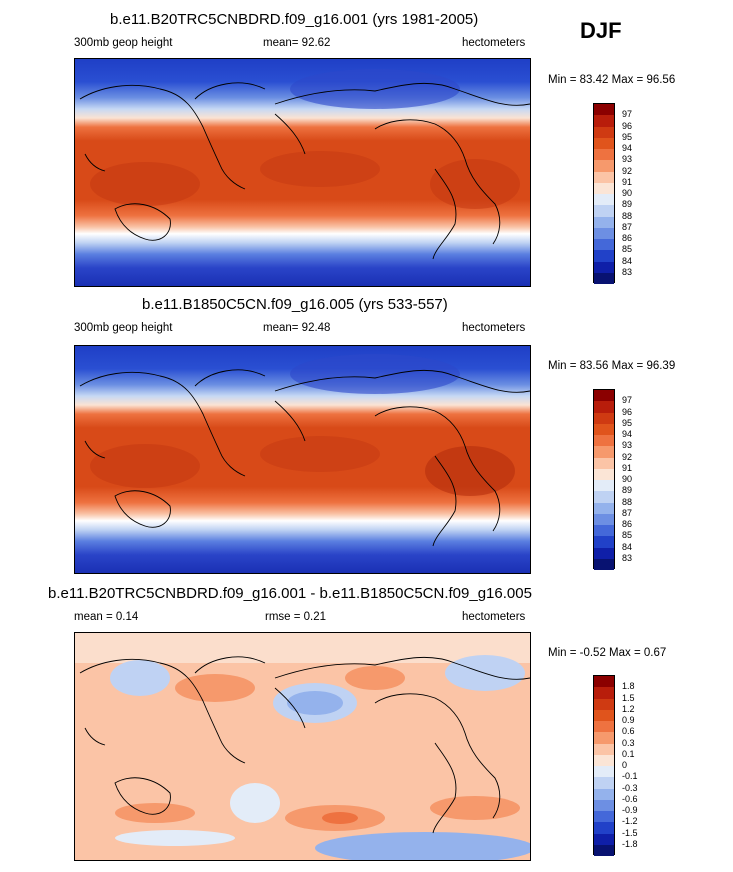 This screenshot has height=872, width=733. Describe the element at coordinates (607, 653) in the screenshot. I see `panel3-minmax-label: Min = -0.52 Max = 0.67` at that location.